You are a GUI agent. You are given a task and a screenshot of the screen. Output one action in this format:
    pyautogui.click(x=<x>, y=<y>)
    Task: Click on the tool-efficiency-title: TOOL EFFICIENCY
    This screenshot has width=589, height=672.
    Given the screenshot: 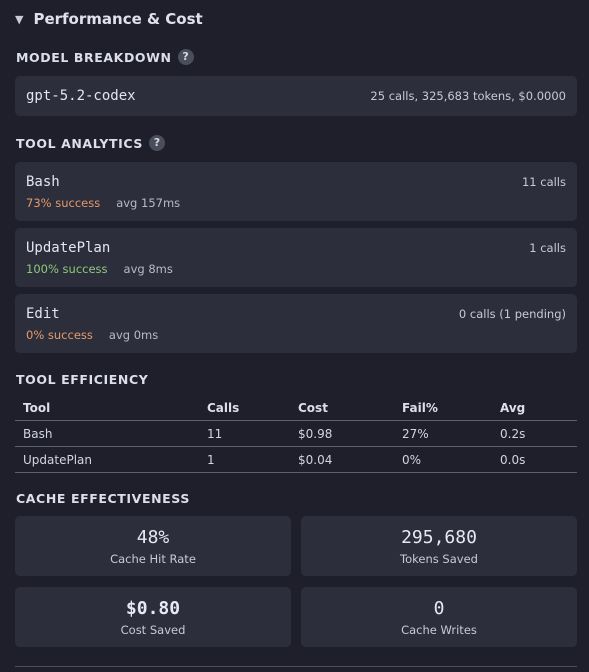 What is the action you would take?
    pyautogui.click(x=82, y=379)
    